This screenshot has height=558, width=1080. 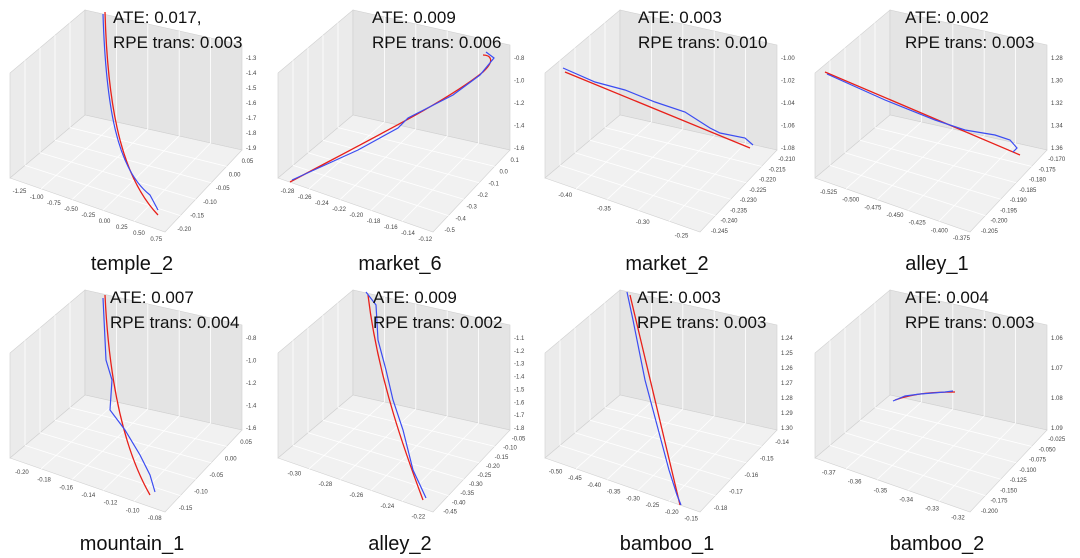 What do you see at coordinates (947, 17) in the screenshot?
I see `ate-text: ATE: 0.002` at bounding box center [947, 17].